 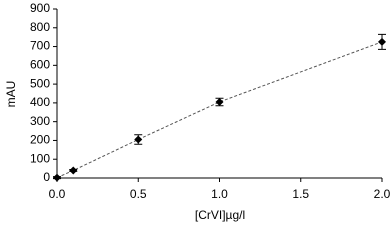 What do you see at coordinates (40, 65) in the screenshot?
I see `y-tick-label: 600` at bounding box center [40, 65].